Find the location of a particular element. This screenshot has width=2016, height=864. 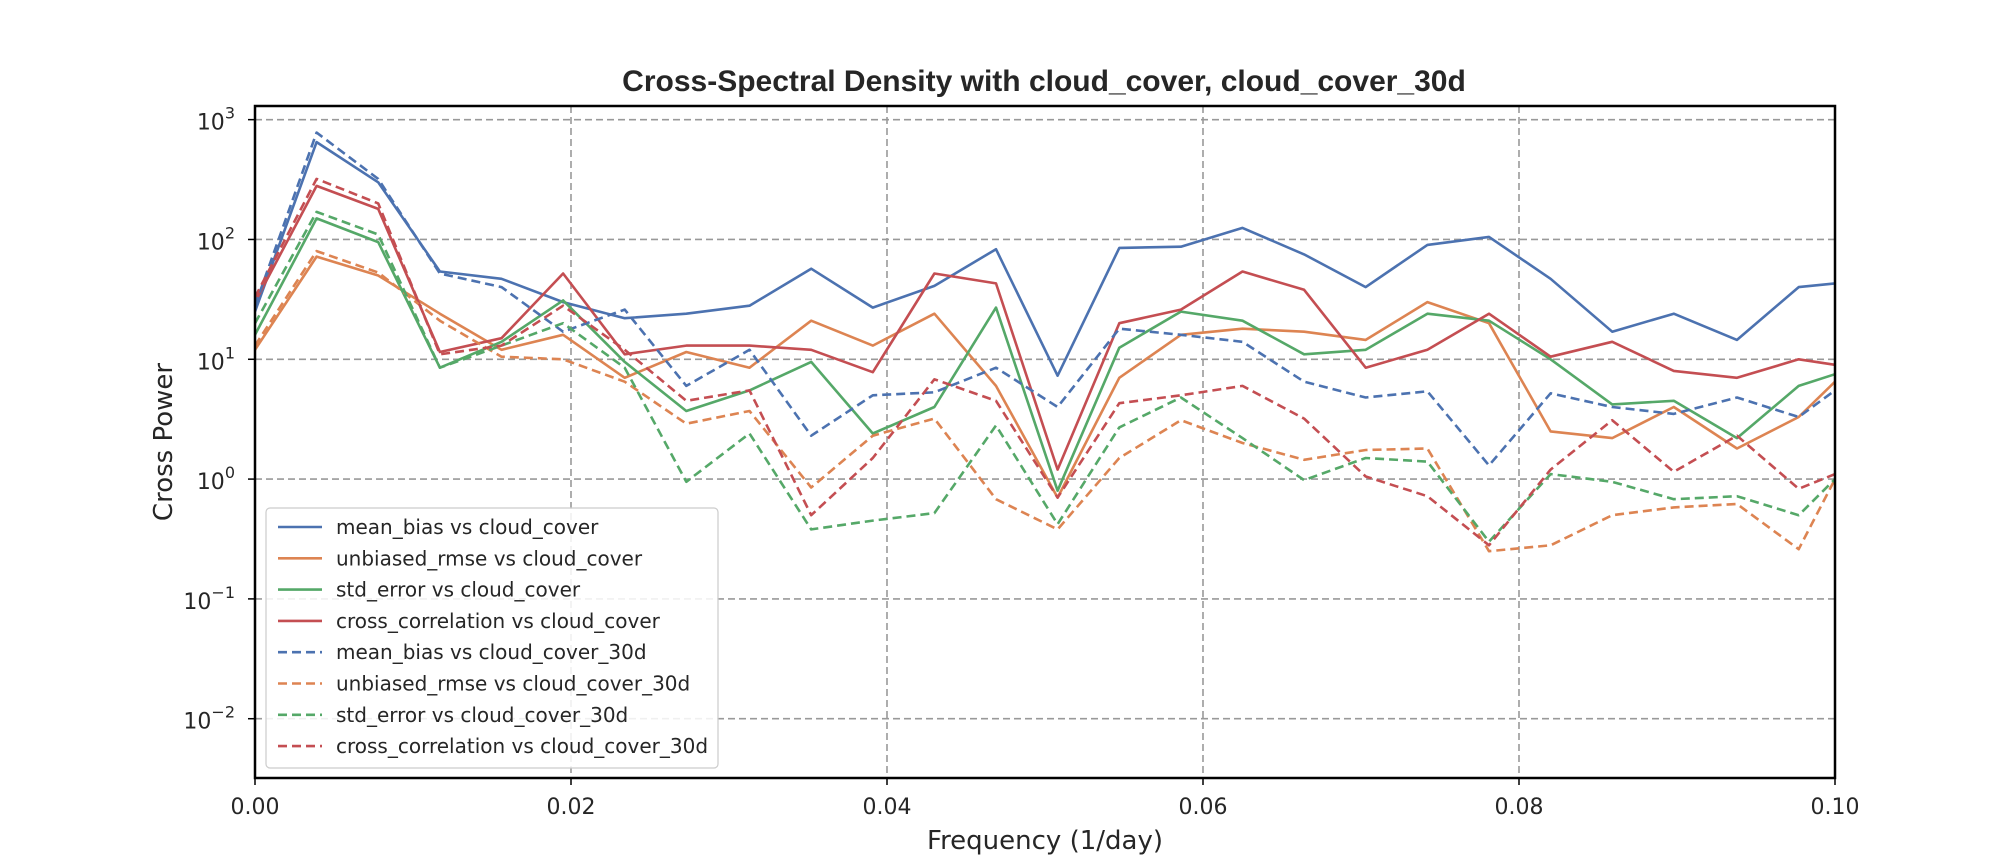

legend-label: unbiased_rmse vs cloud_cover_30d is located at coordinates (513, 684).